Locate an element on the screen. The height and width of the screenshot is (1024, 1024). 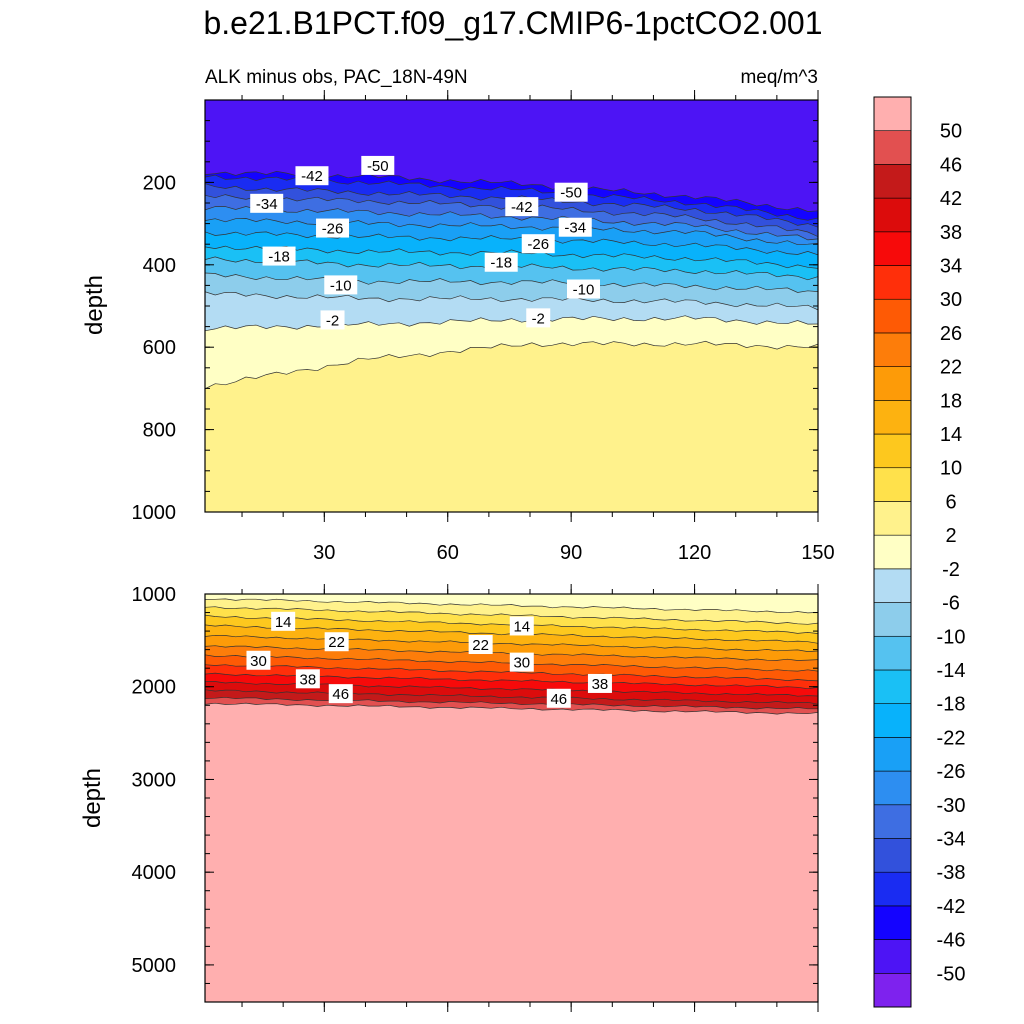
upper-contour-fill is located at coordinates (511, 426).